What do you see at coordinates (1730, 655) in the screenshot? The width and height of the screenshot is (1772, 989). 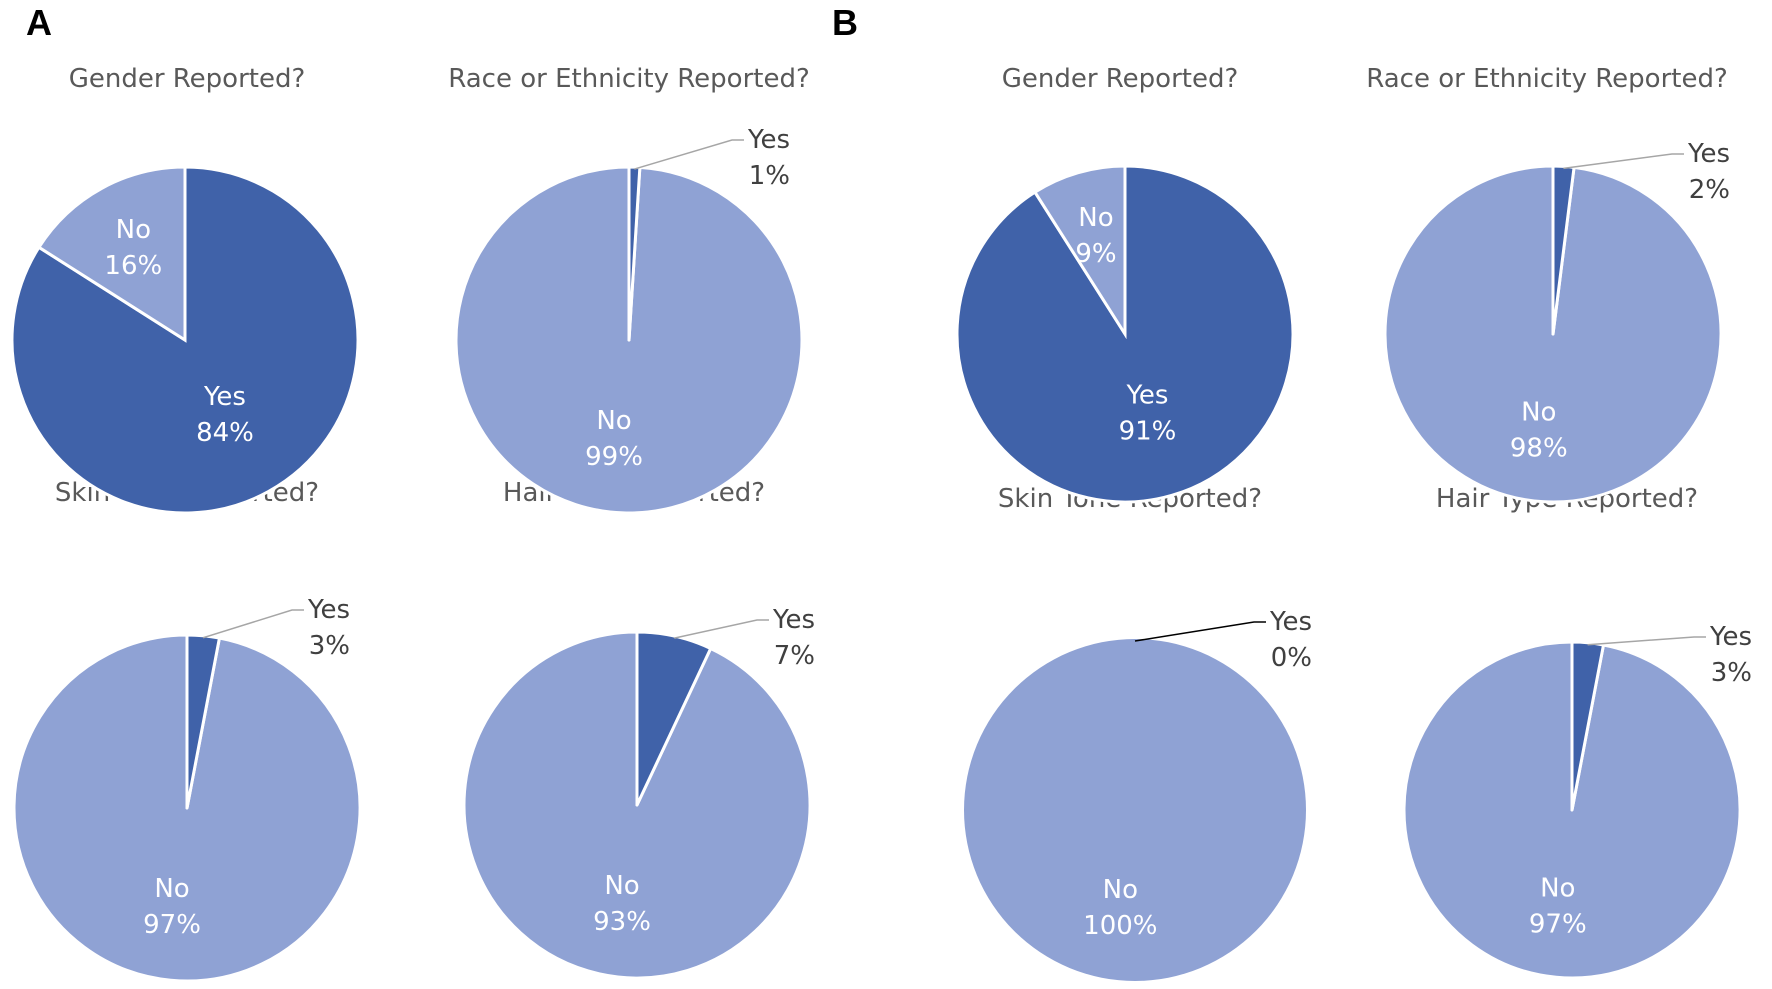 I see `data-label-b-hair-yes: Yes 3%` at bounding box center [1730, 655].